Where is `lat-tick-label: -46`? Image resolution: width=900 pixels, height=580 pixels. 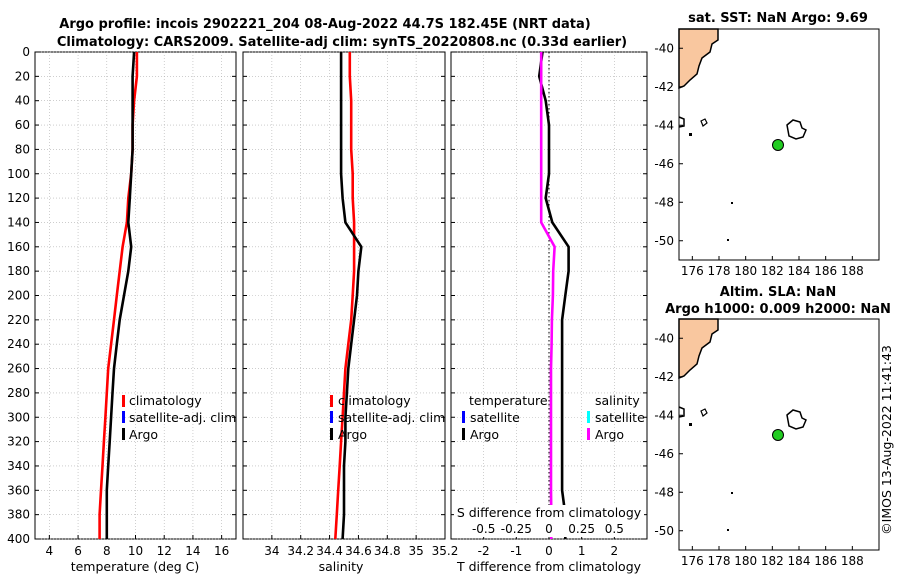 lat-tick-label: -46 is located at coordinates (664, 454).